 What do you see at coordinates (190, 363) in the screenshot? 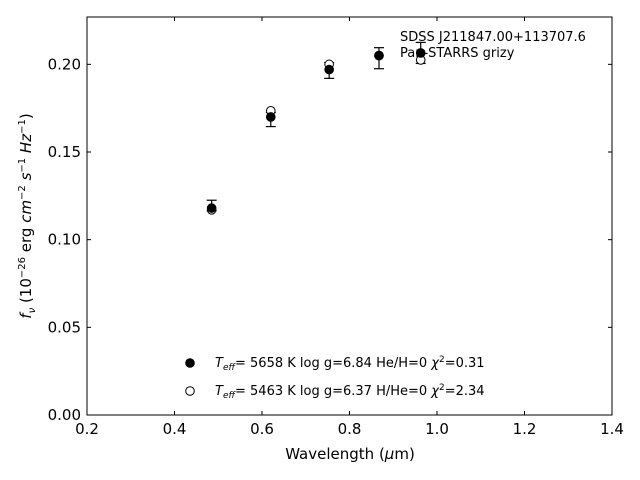
I see `legend-marker-filled` at bounding box center [190, 363].